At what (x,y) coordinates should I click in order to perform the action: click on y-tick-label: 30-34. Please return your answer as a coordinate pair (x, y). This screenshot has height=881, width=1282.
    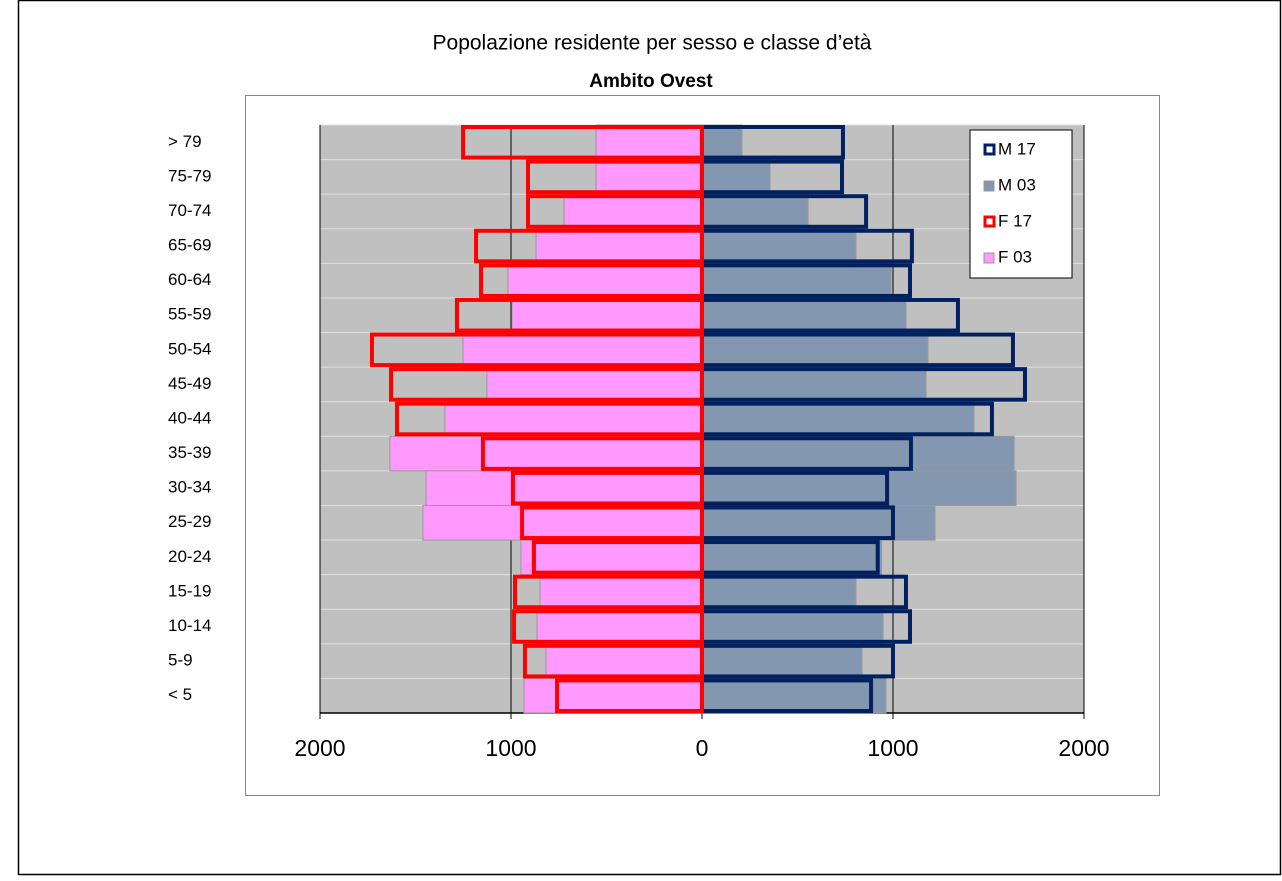
    Looking at the image, I should click on (189, 487).